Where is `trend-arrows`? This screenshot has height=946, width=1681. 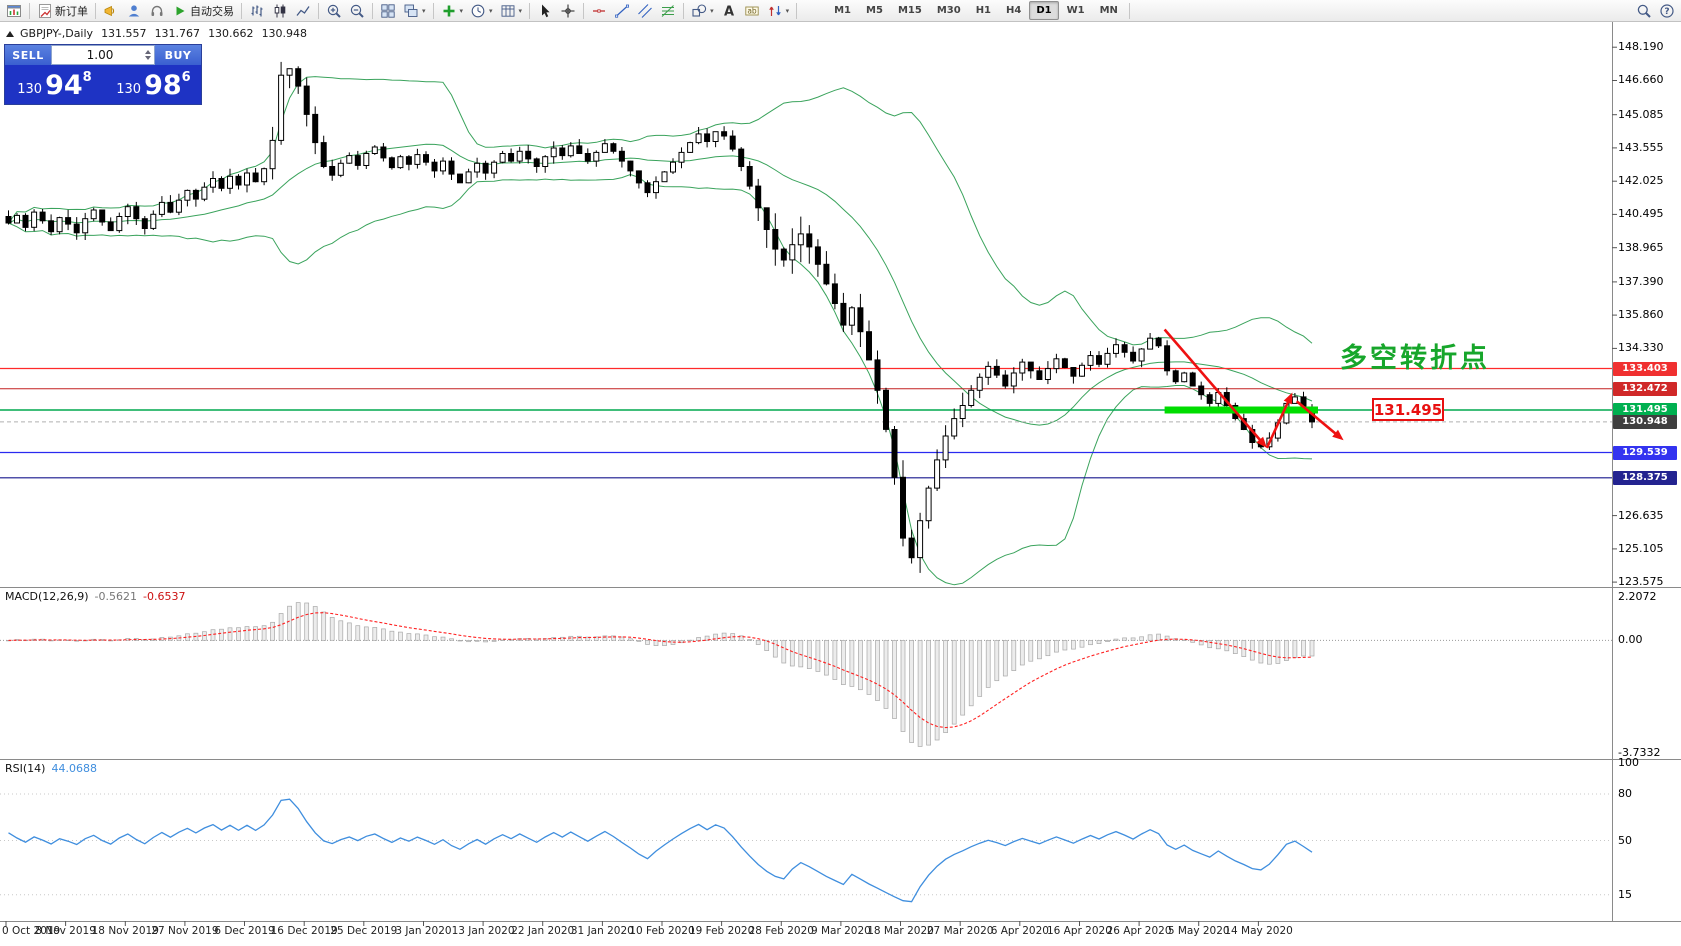
trend-arrows is located at coordinates (1253, 388).